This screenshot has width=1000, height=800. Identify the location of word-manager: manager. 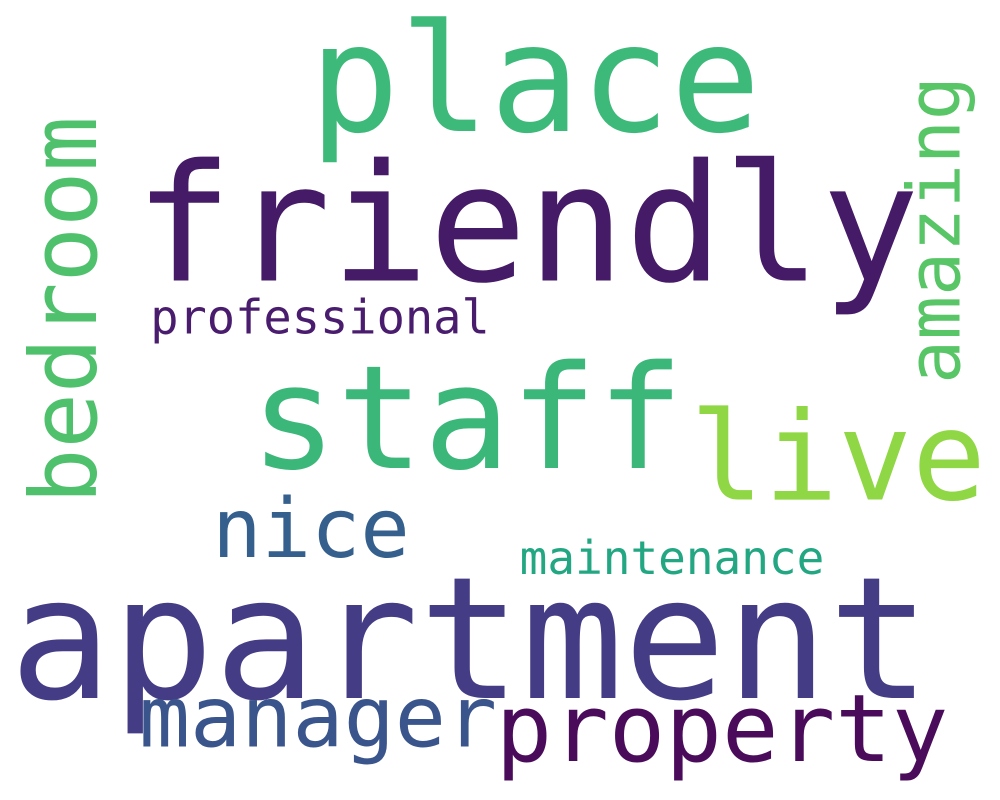
(318, 718).